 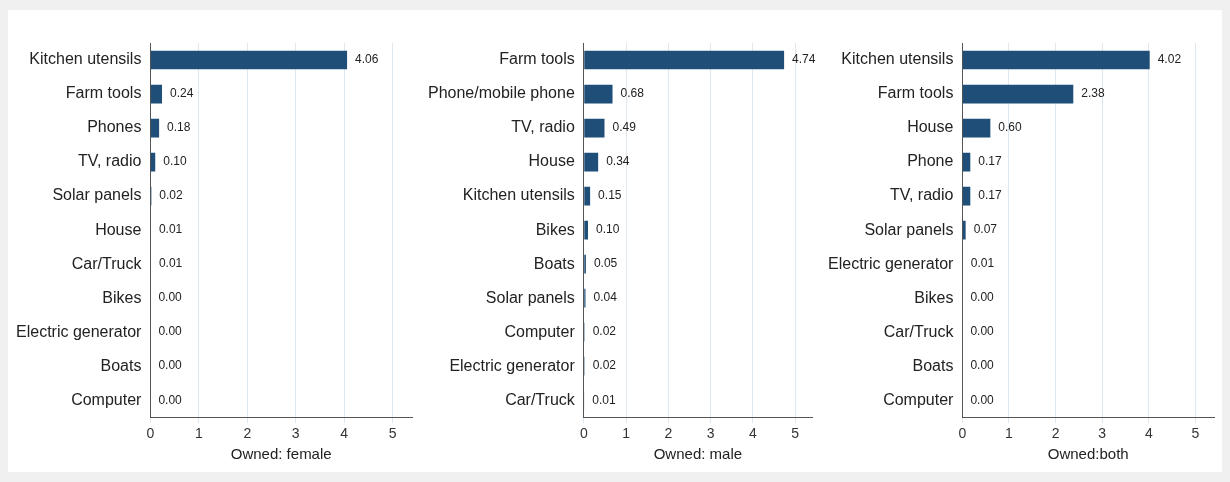 I want to click on x-axis-title: Owned: male, so click(x=698, y=454).